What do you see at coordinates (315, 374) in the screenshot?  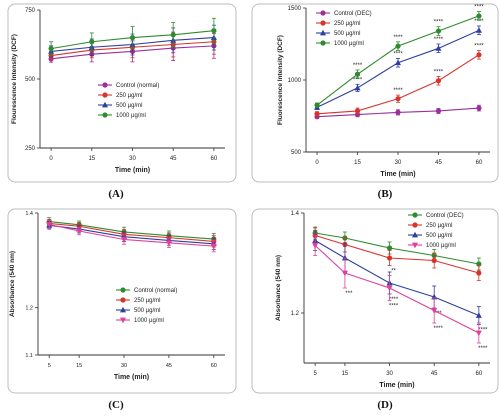 I see `x-tick-label: 5` at bounding box center [315, 374].